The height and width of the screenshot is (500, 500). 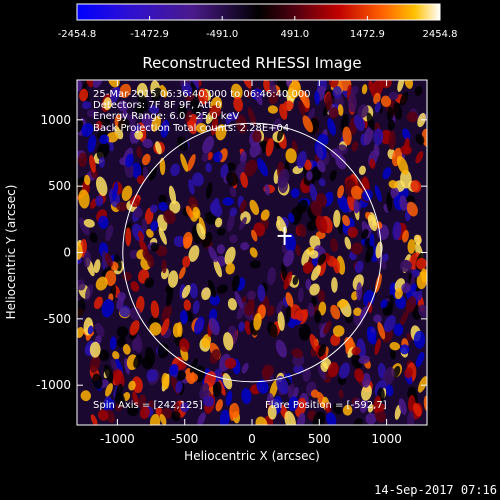 What do you see at coordinates (55, 120) in the screenshot?
I see `y-tick-label: 1000` at bounding box center [55, 120].